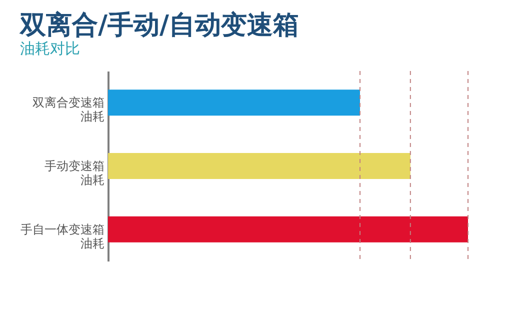  What do you see at coordinates (74, 173) in the screenshot?
I see `y-tick-label: 手动变速箱油耗` at bounding box center [74, 173].